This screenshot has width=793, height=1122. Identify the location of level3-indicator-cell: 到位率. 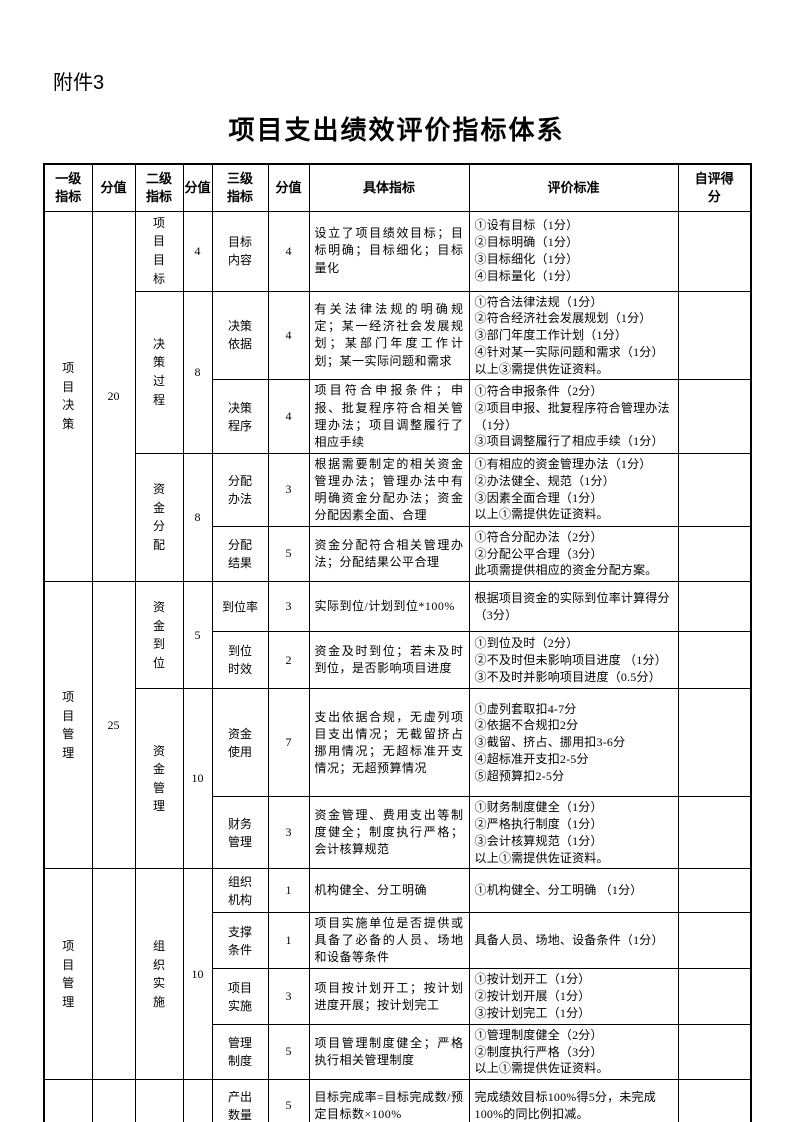
(240, 607).